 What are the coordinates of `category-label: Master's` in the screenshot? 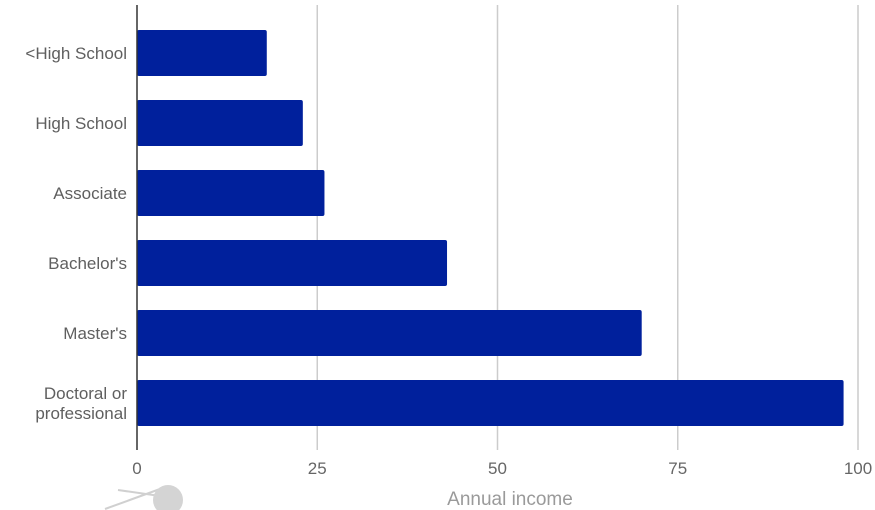 It's located at (95, 333).